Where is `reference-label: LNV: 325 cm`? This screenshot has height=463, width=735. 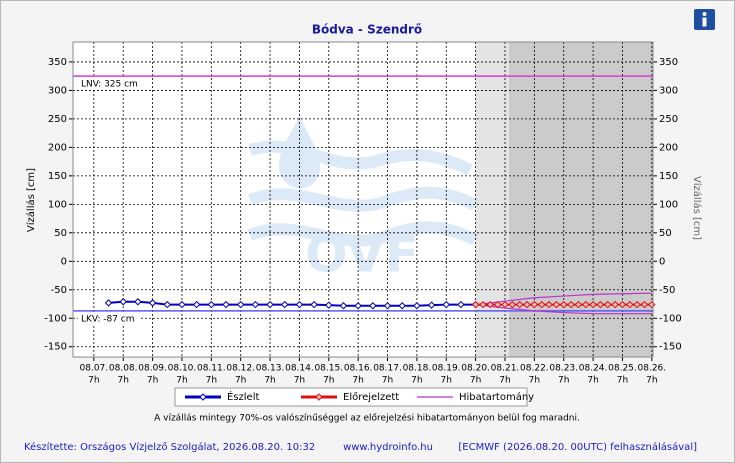
reference-label: LNV: 325 cm is located at coordinates (109, 85).